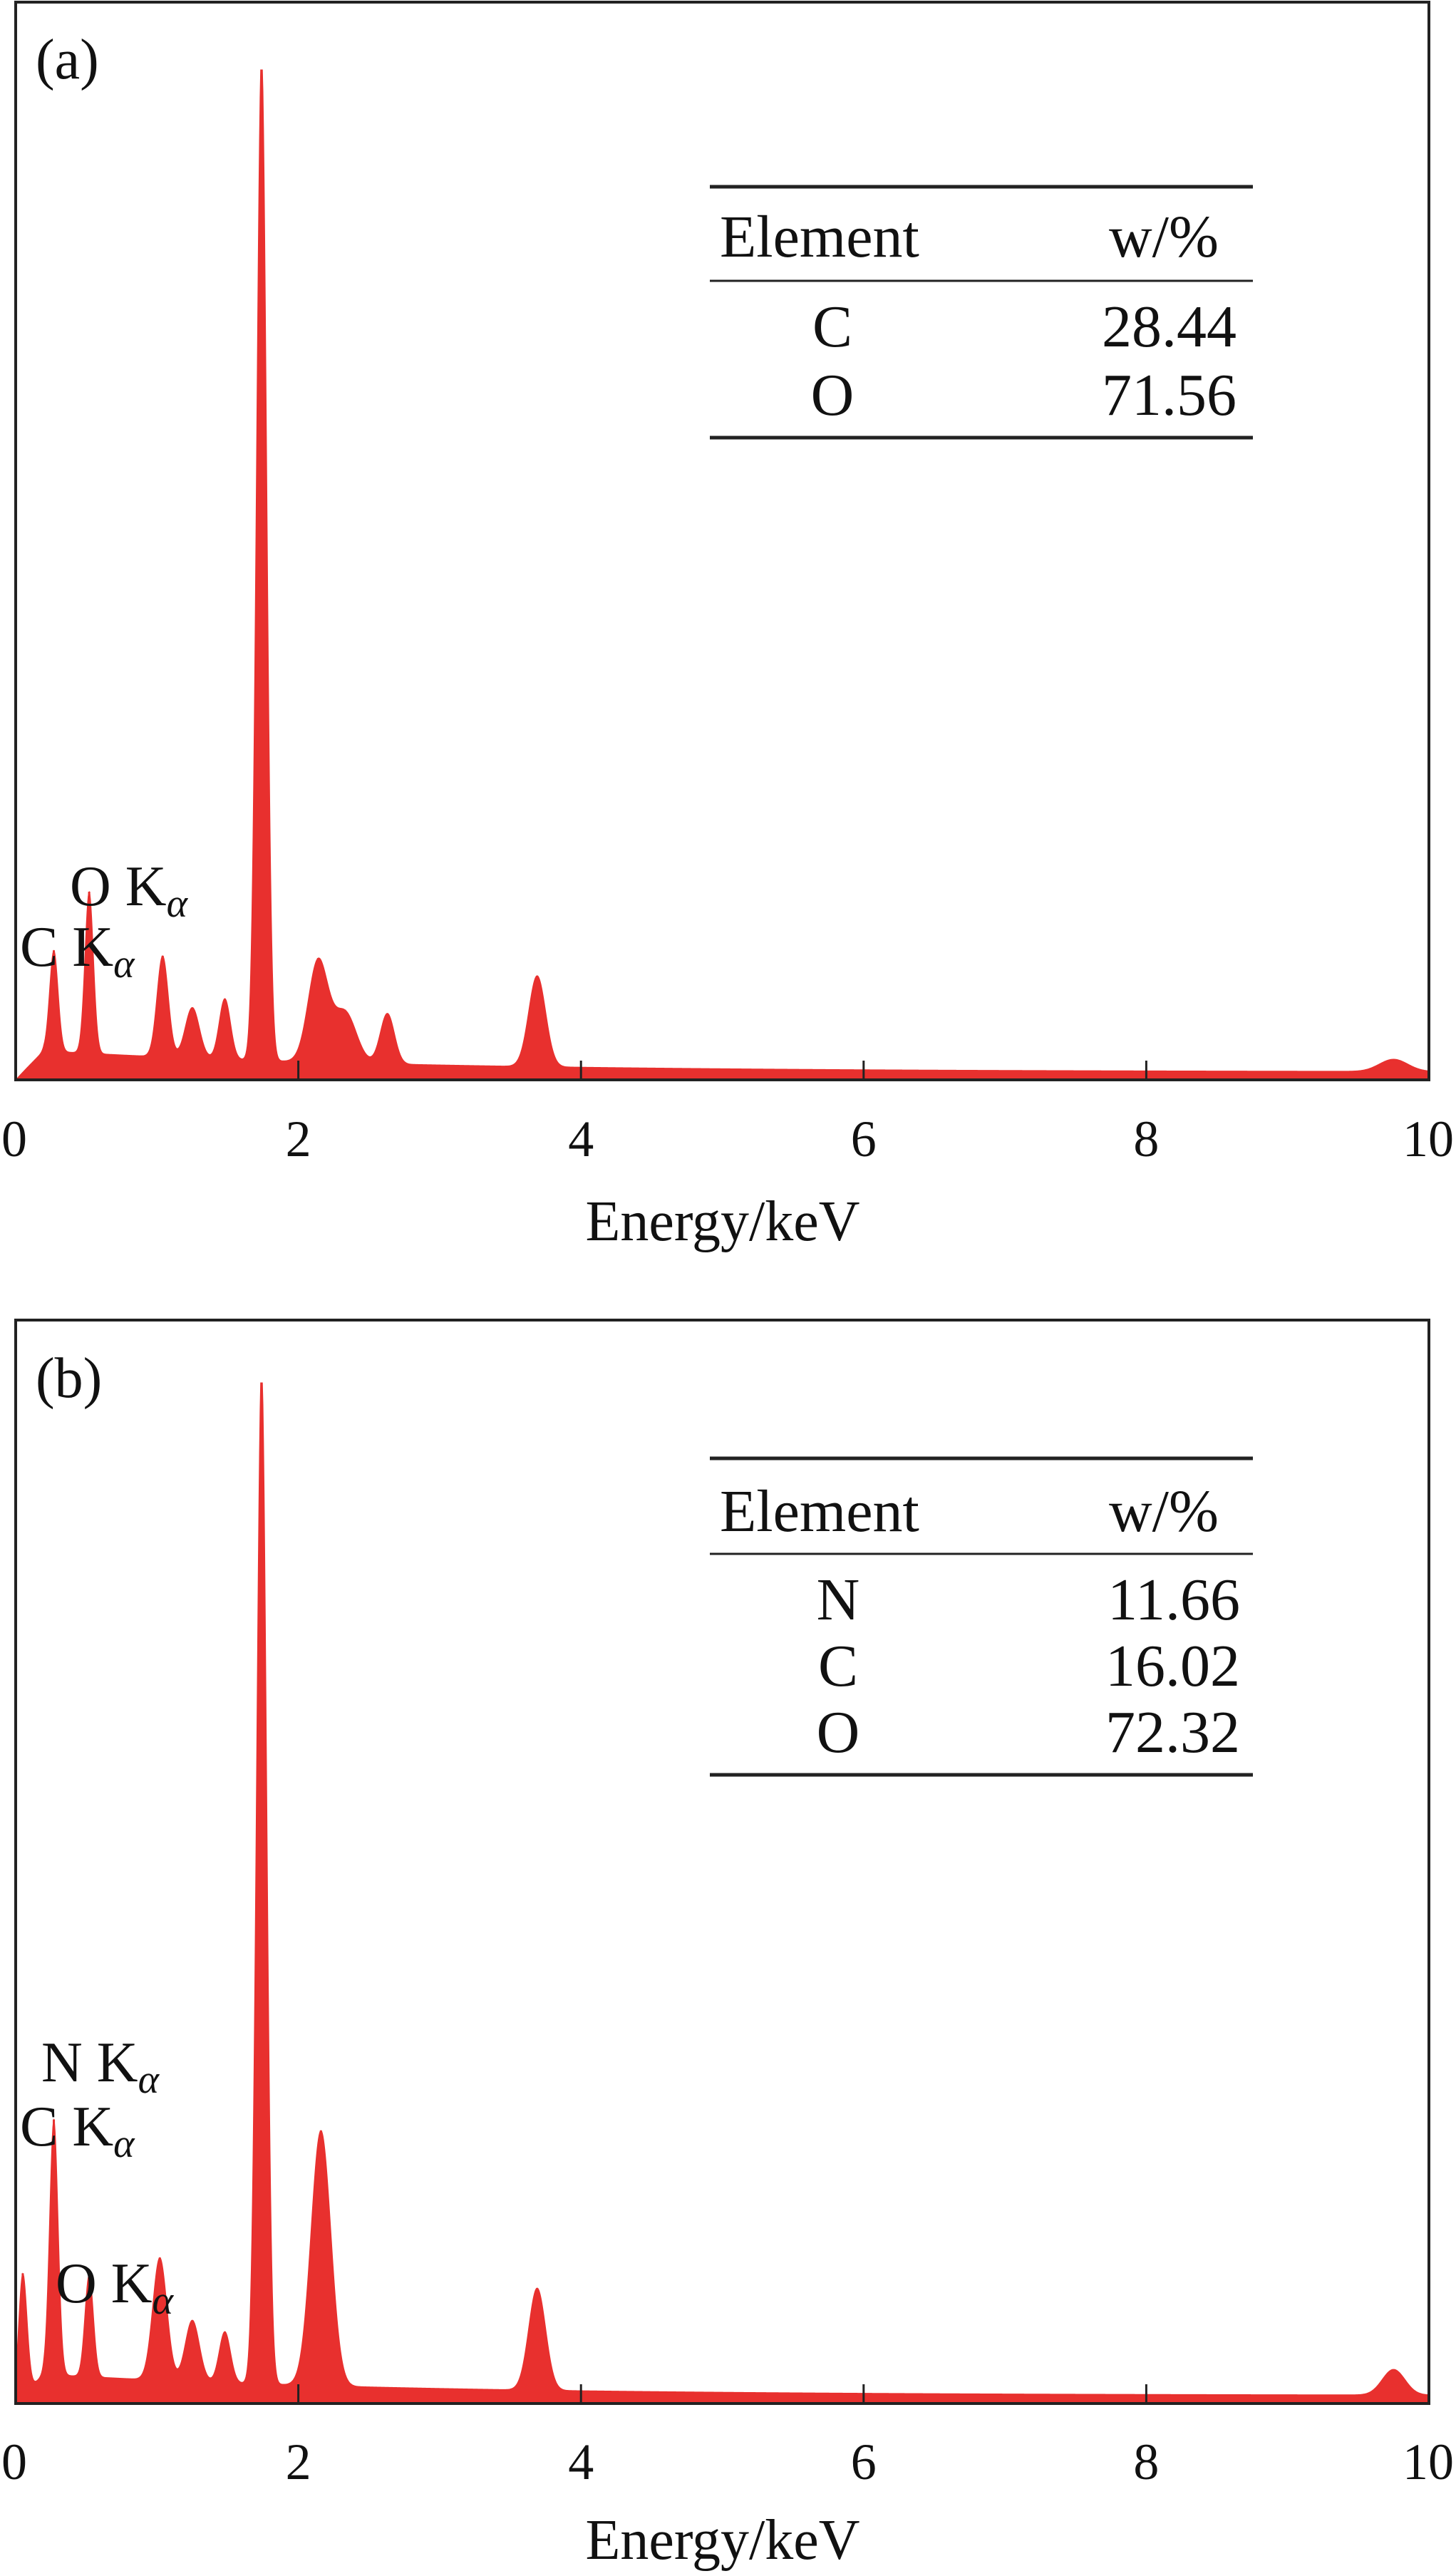 The height and width of the screenshot is (2576, 1456). What do you see at coordinates (1174, 1600) in the screenshot?
I see `table-row-b-0-value: 11.66` at bounding box center [1174, 1600].